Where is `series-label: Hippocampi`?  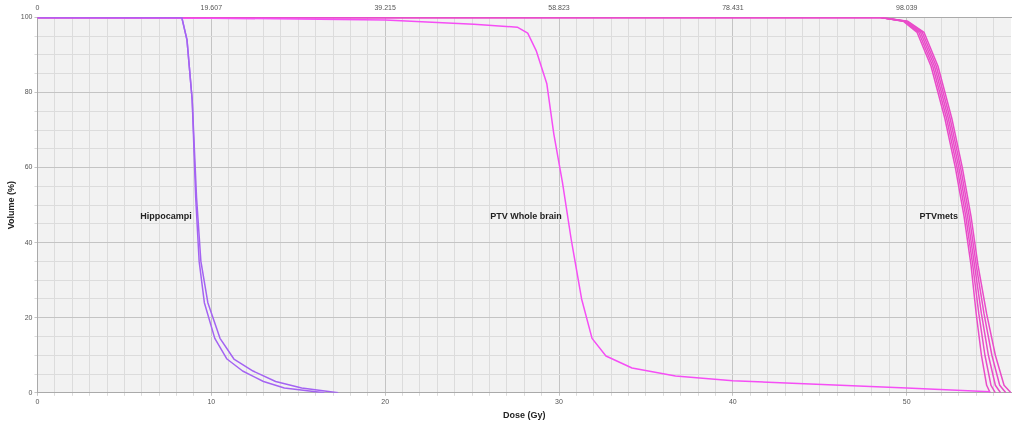
series-label: Hippocampi is located at coordinates (166, 215).